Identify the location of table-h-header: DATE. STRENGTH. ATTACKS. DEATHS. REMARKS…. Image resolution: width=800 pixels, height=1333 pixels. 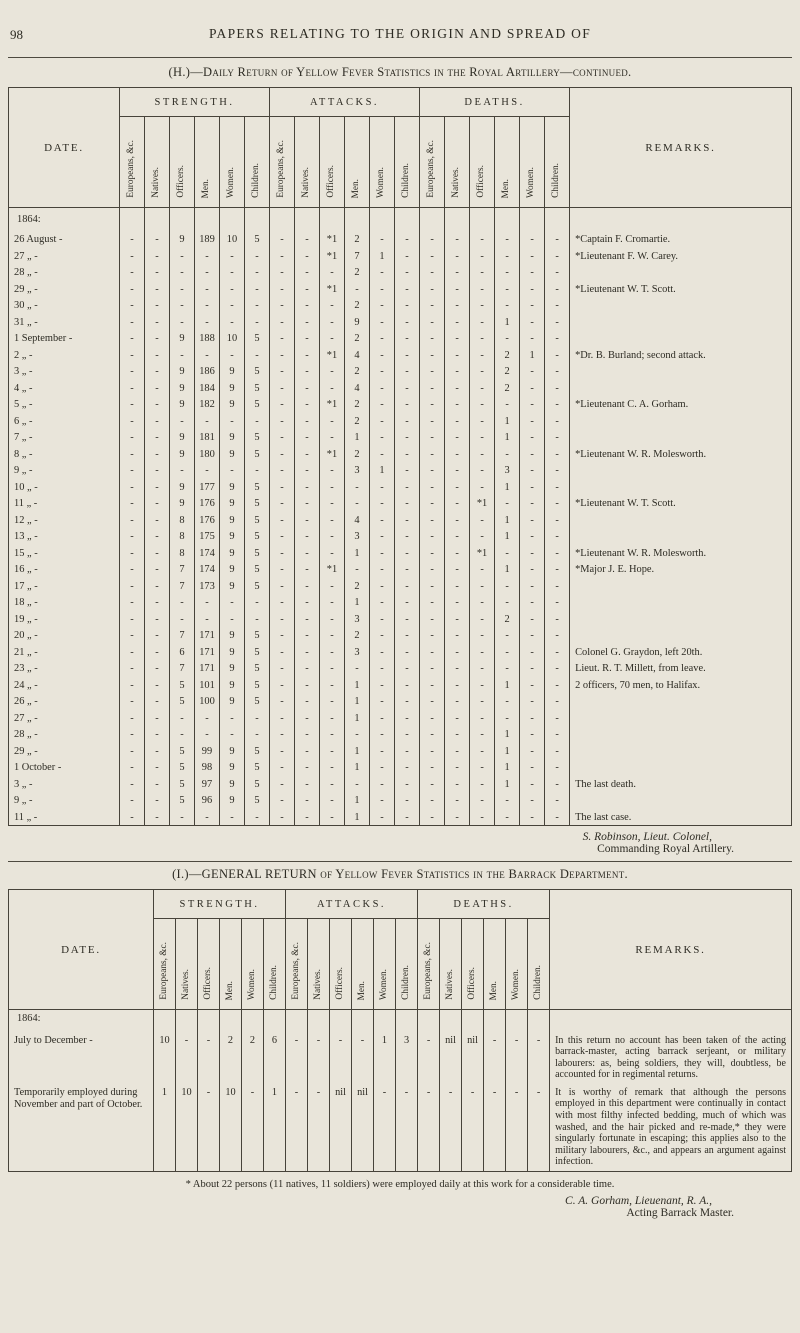
(400, 147).